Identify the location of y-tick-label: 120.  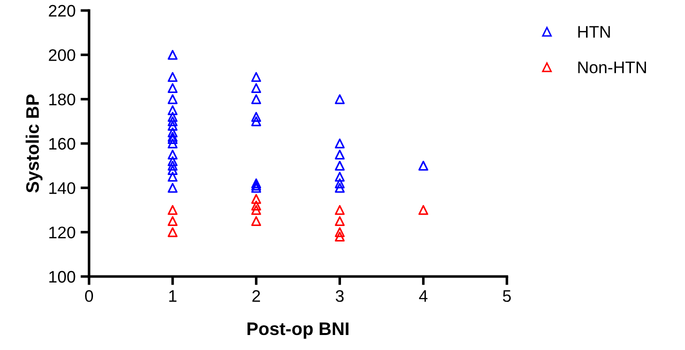
(62, 232).